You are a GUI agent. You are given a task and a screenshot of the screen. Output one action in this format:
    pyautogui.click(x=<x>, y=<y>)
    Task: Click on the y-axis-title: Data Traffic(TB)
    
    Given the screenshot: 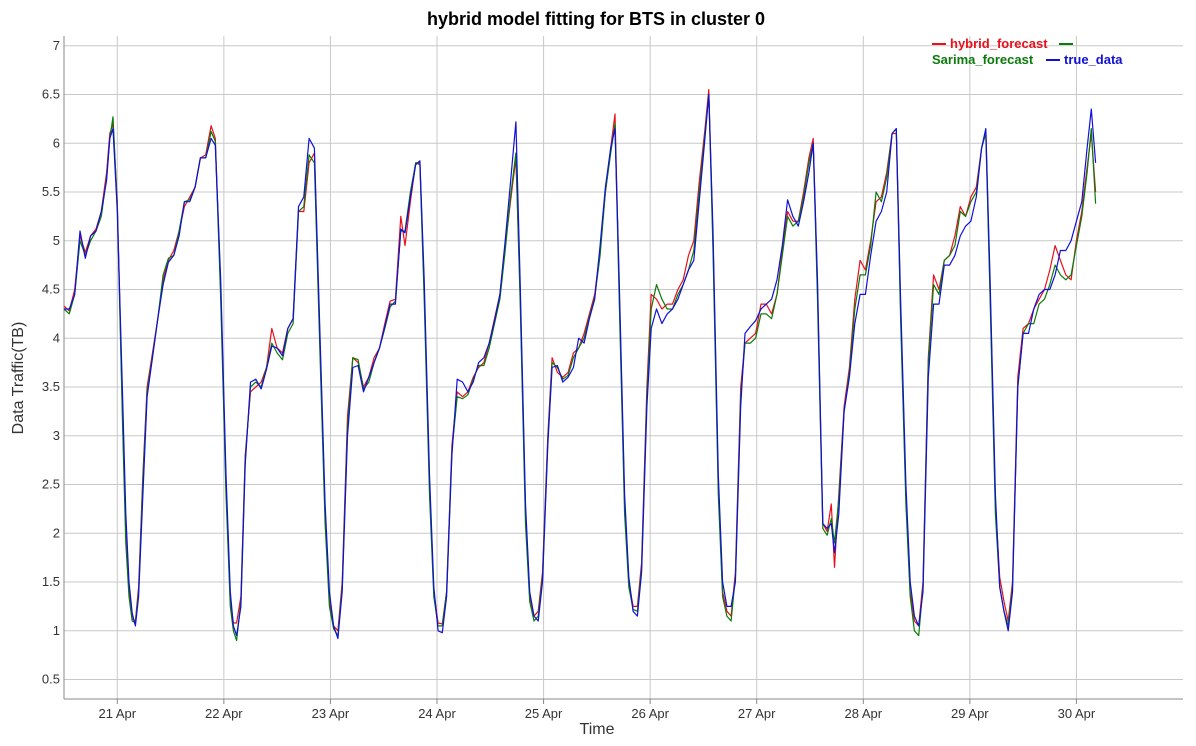 What is the action you would take?
    pyautogui.click(x=18, y=378)
    